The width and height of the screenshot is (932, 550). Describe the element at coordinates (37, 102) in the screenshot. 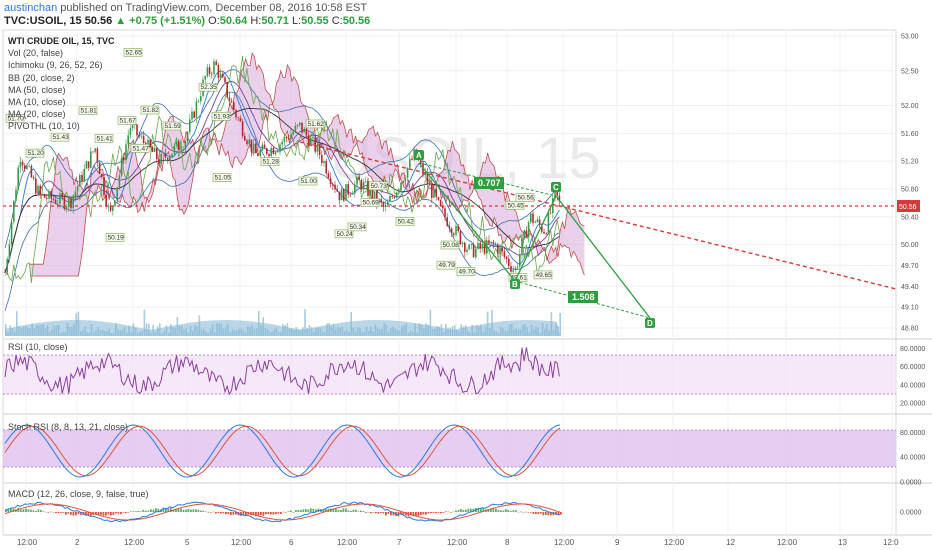

I see `legend-item: MA (10, close)` at that location.